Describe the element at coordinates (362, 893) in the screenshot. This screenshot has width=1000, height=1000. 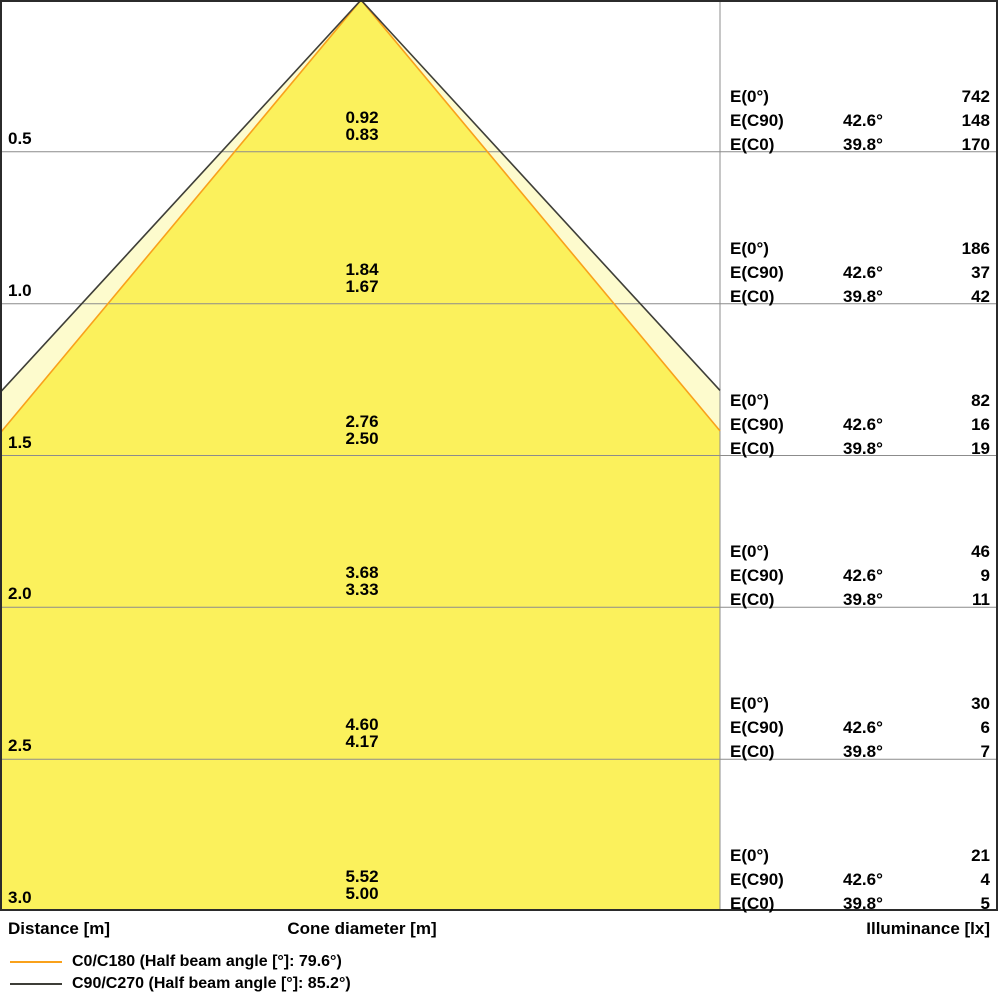
I see `diameter-c0-value: 5.00` at that location.